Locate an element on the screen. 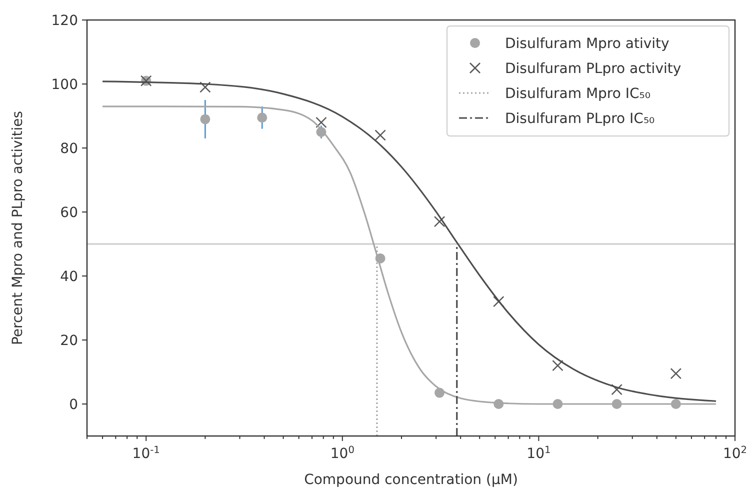 The image size is (752, 496). x-tick-label: 10$^{-1}$ is located at coordinates (146, 453).